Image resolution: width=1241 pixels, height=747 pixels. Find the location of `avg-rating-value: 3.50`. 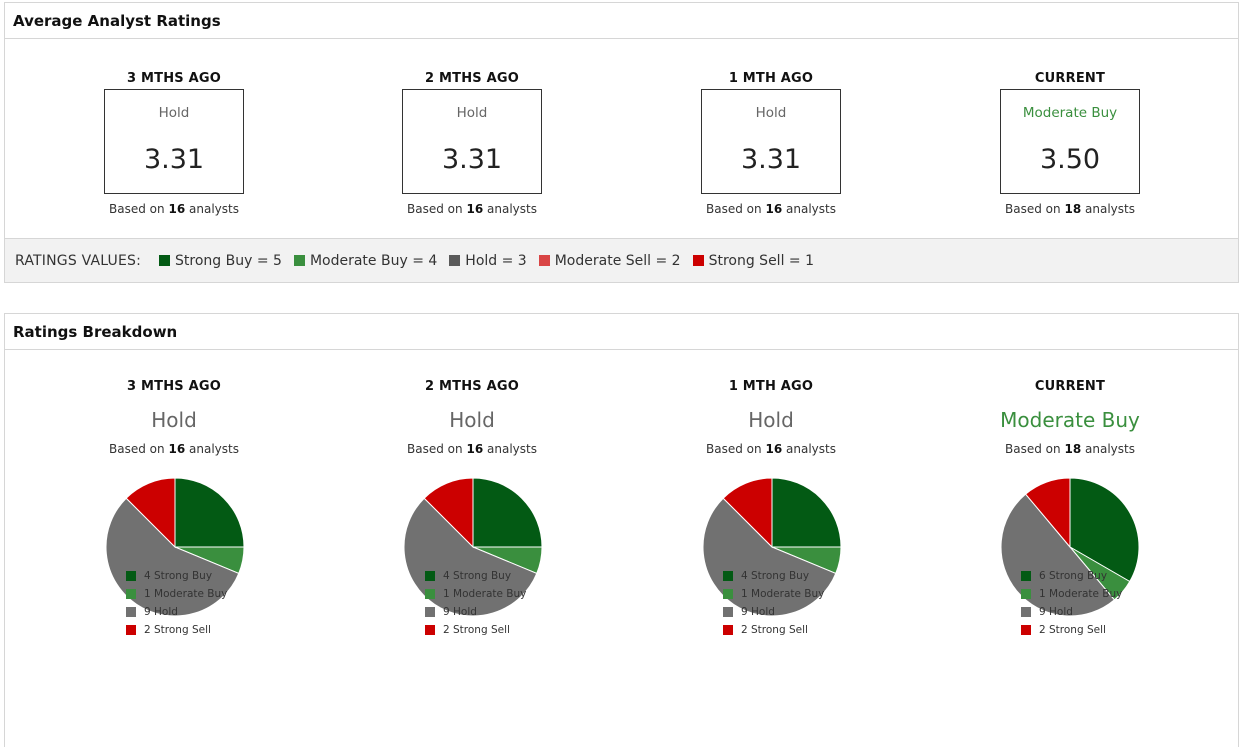

avg-rating-value: 3.50 is located at coordinates (1070, 159).